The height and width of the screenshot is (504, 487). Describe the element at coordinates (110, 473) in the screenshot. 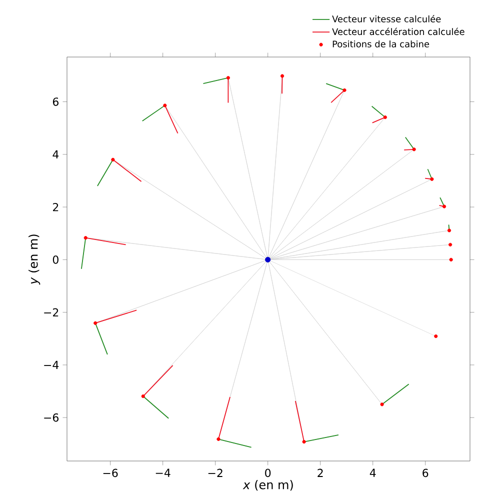

I see `x-tick-label: −6` at that location.